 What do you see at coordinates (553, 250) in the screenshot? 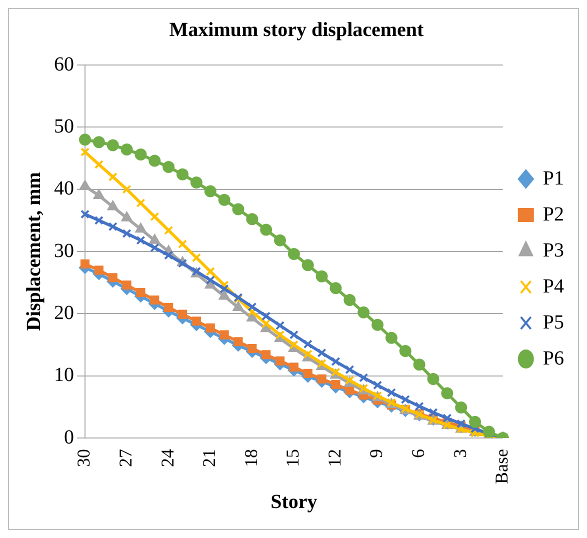
I see `legend-label: P3` at bounding box center [553, 250].